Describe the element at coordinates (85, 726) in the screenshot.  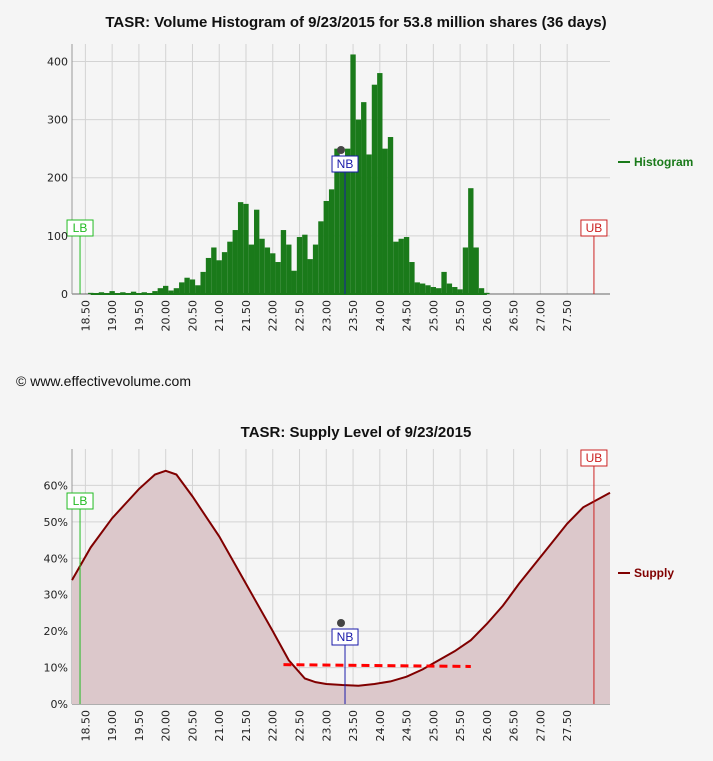
I see `x-tick-label: 18.50` at that location.